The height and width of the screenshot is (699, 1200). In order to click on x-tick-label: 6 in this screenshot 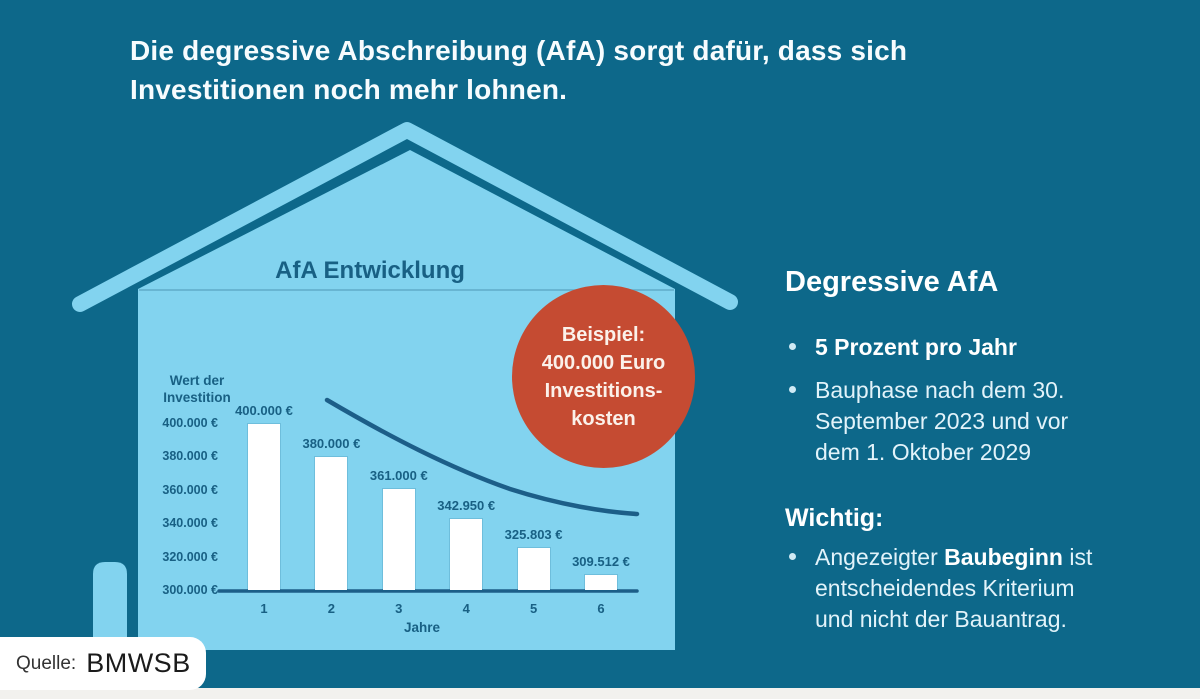, I will do `click(601, 608)`.